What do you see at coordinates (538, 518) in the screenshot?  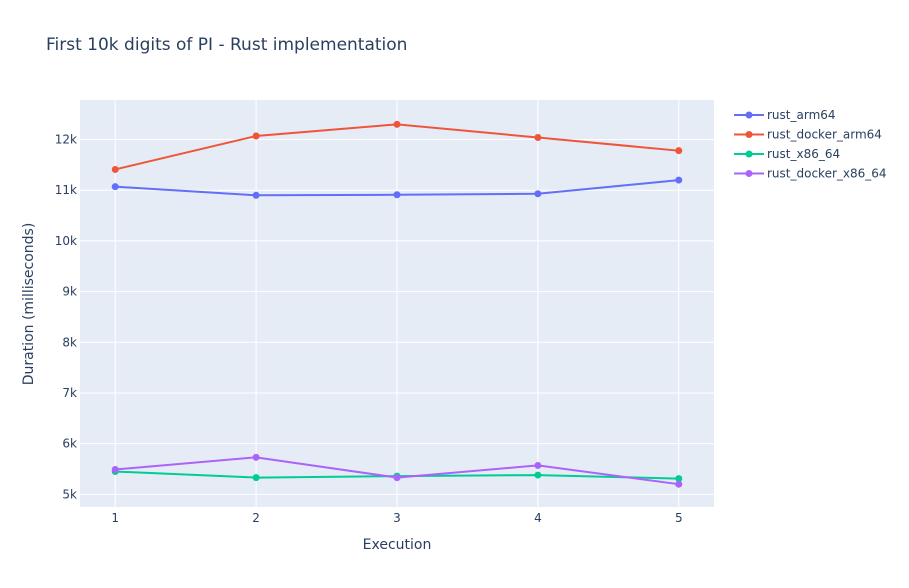 I see `x-tick-label: 4` at bounding box center [538, 518].